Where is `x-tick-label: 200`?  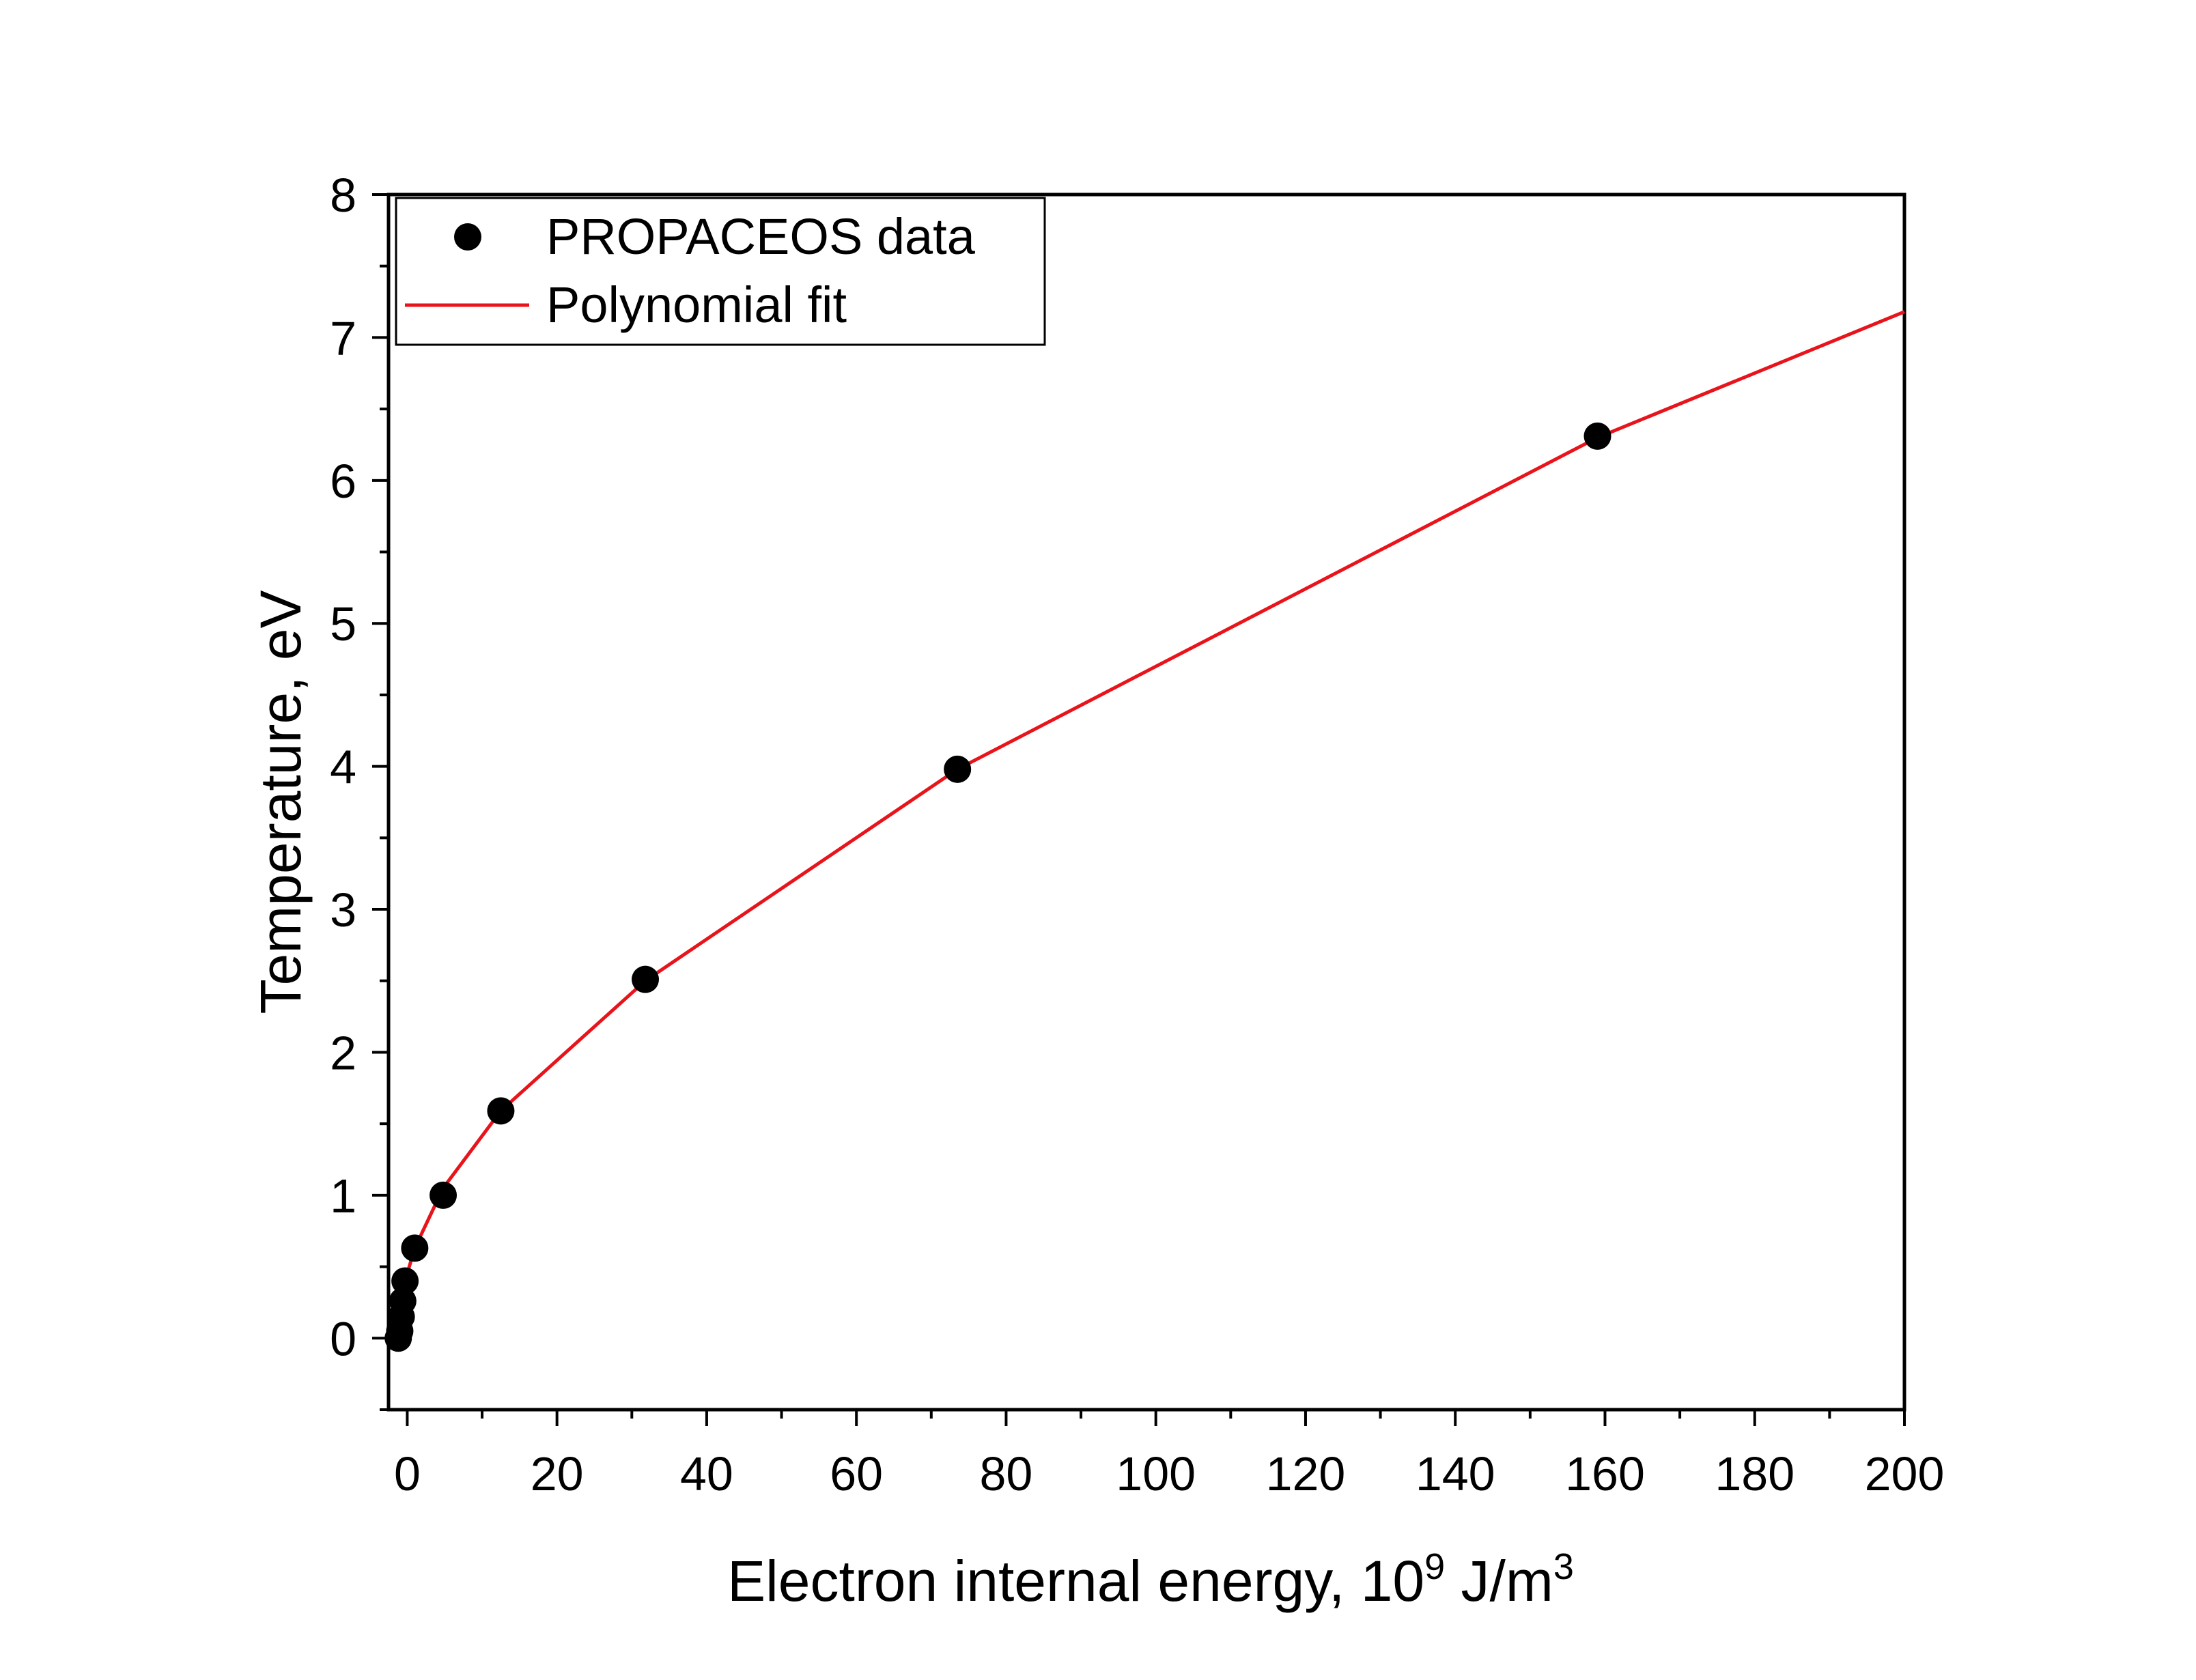 x-tick-label: 200 is located at coordinates (1905, 1473).